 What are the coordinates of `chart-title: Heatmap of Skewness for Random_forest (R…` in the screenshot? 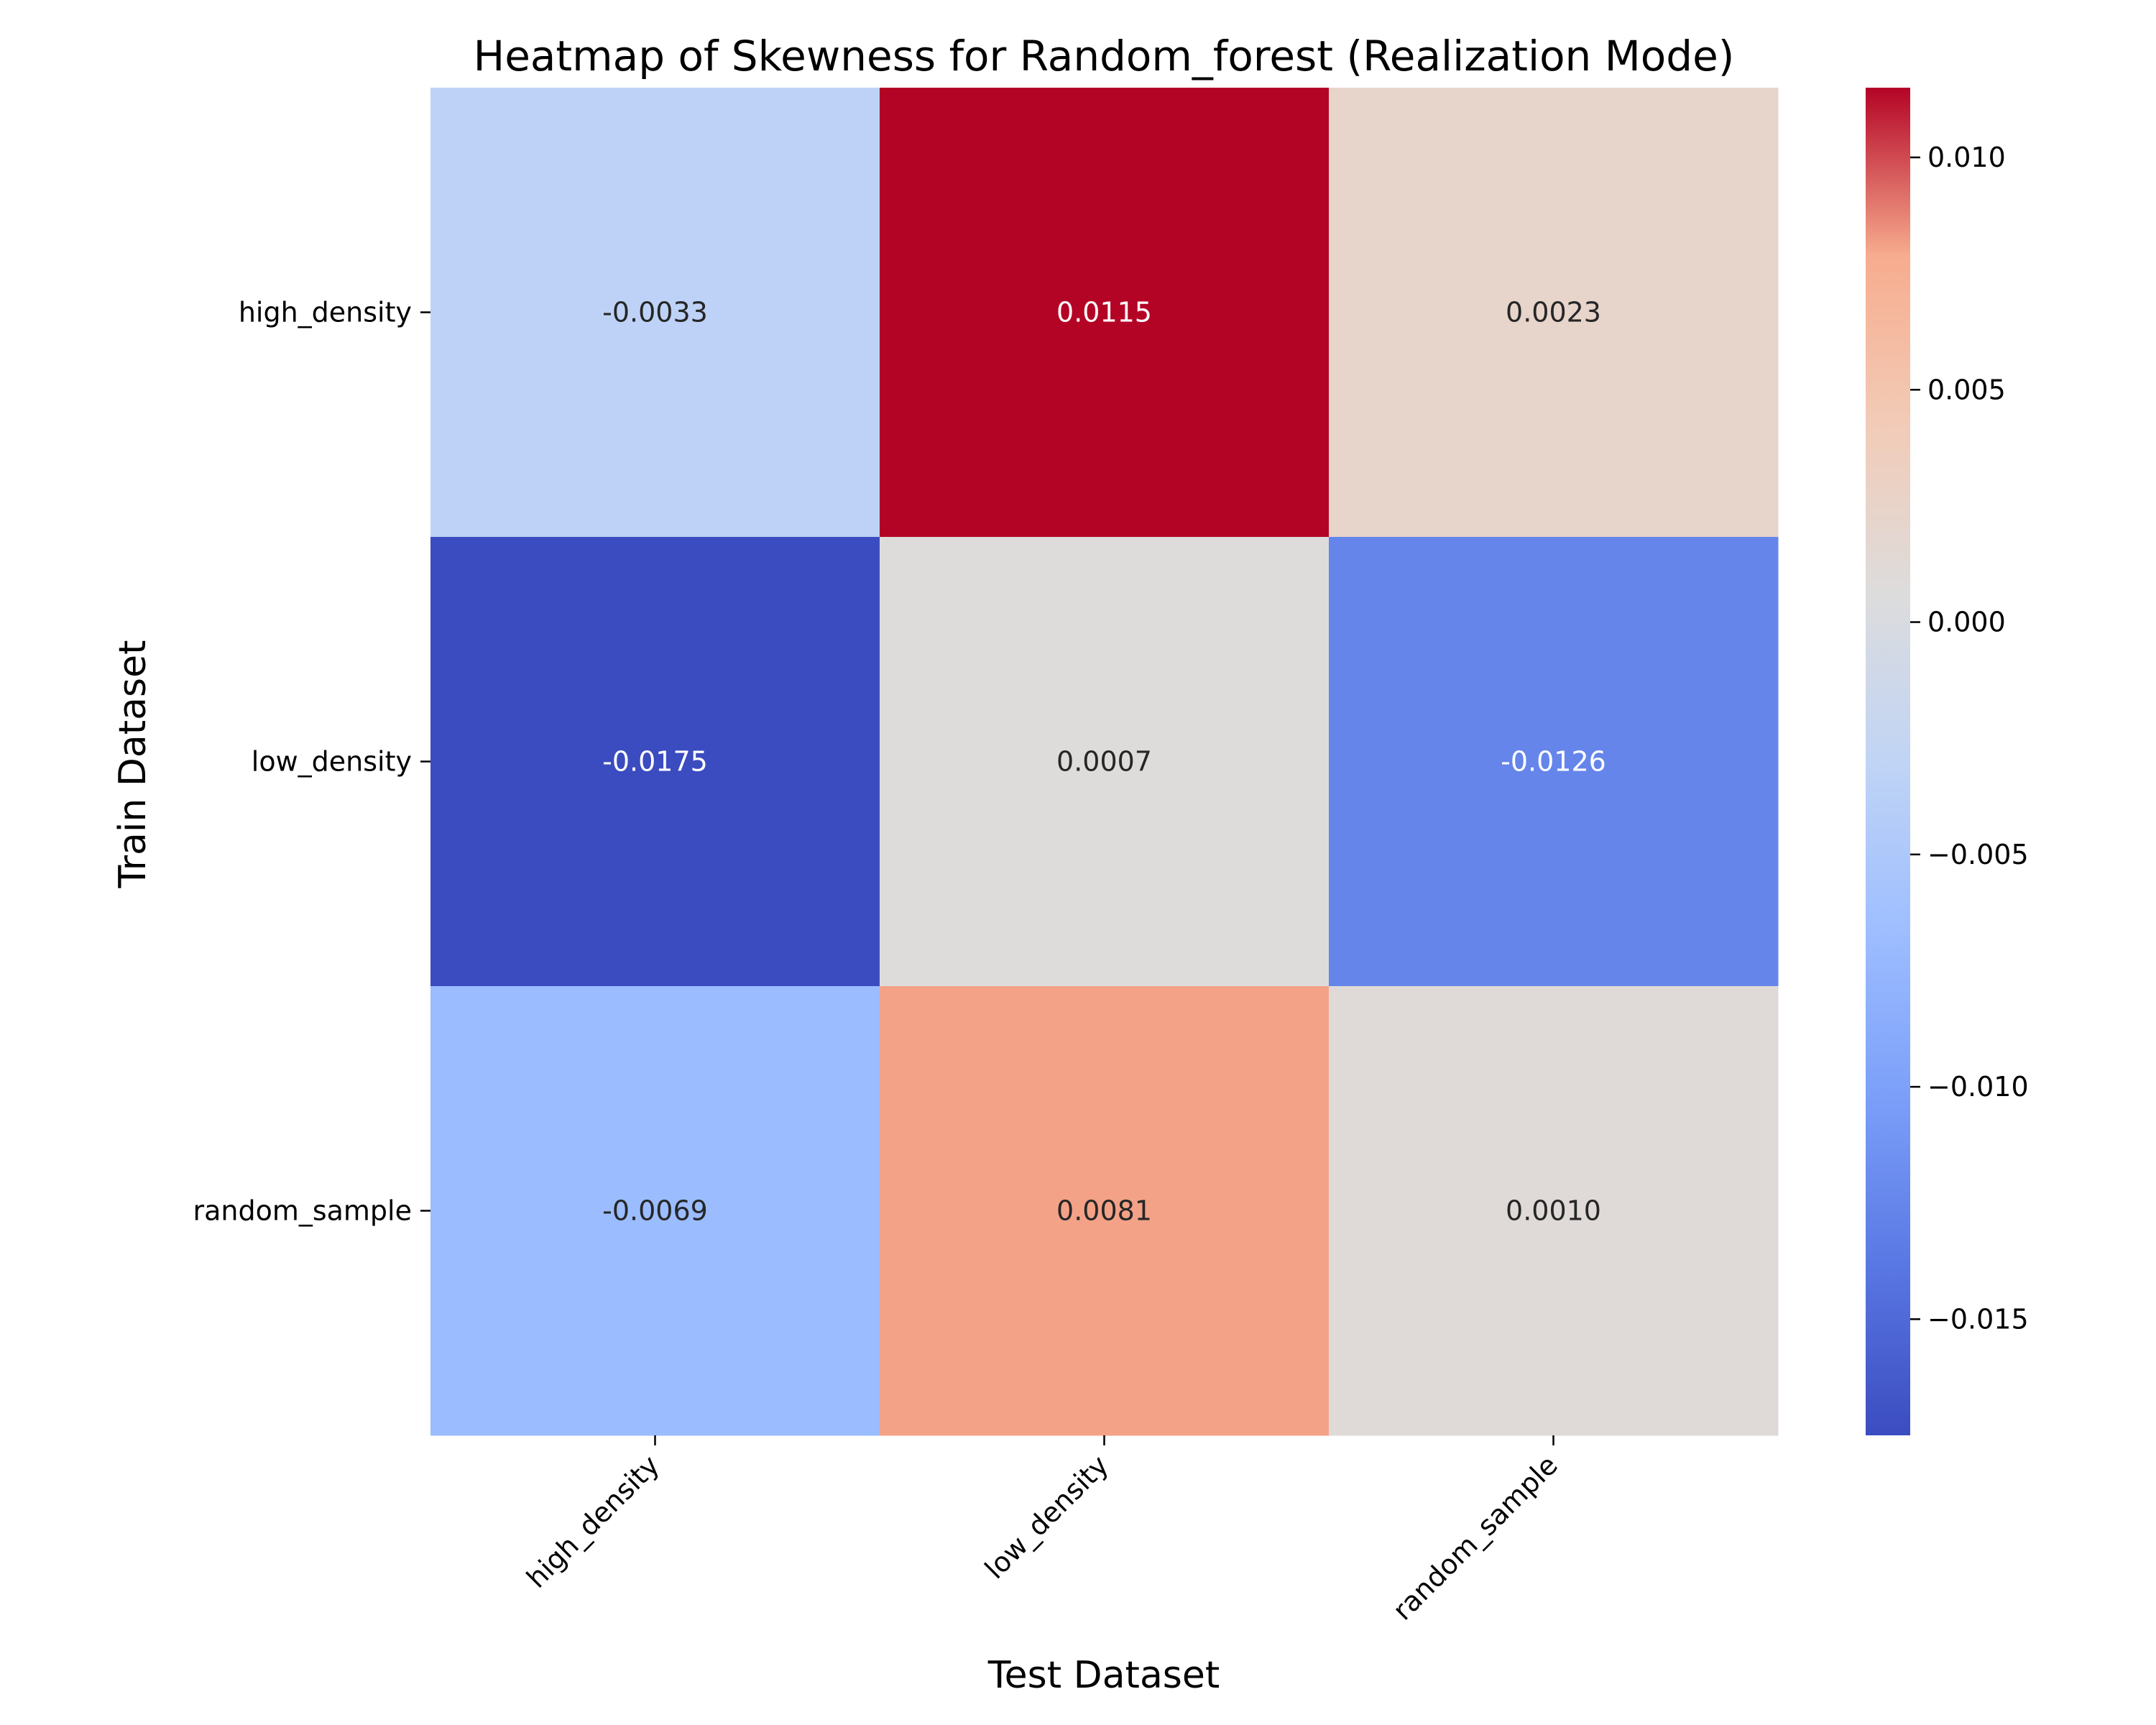 It's located at (1104, 56).